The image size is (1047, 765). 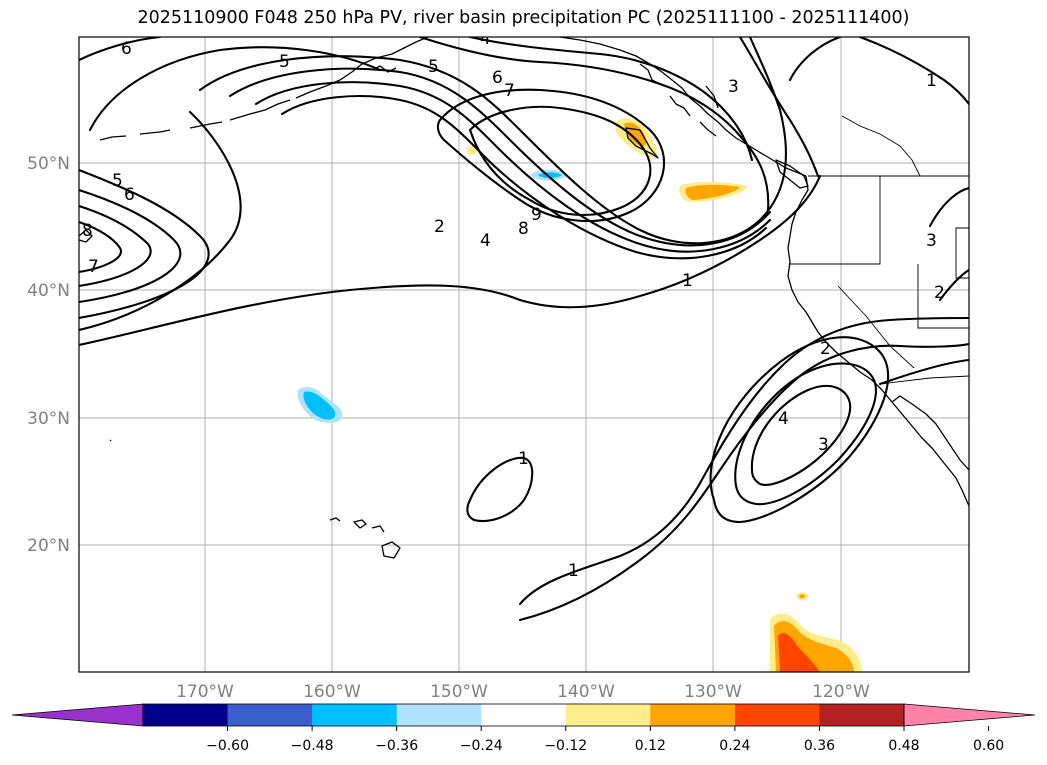 I want to click on contour-pv-east-loop2, so click(x=953, y=285).